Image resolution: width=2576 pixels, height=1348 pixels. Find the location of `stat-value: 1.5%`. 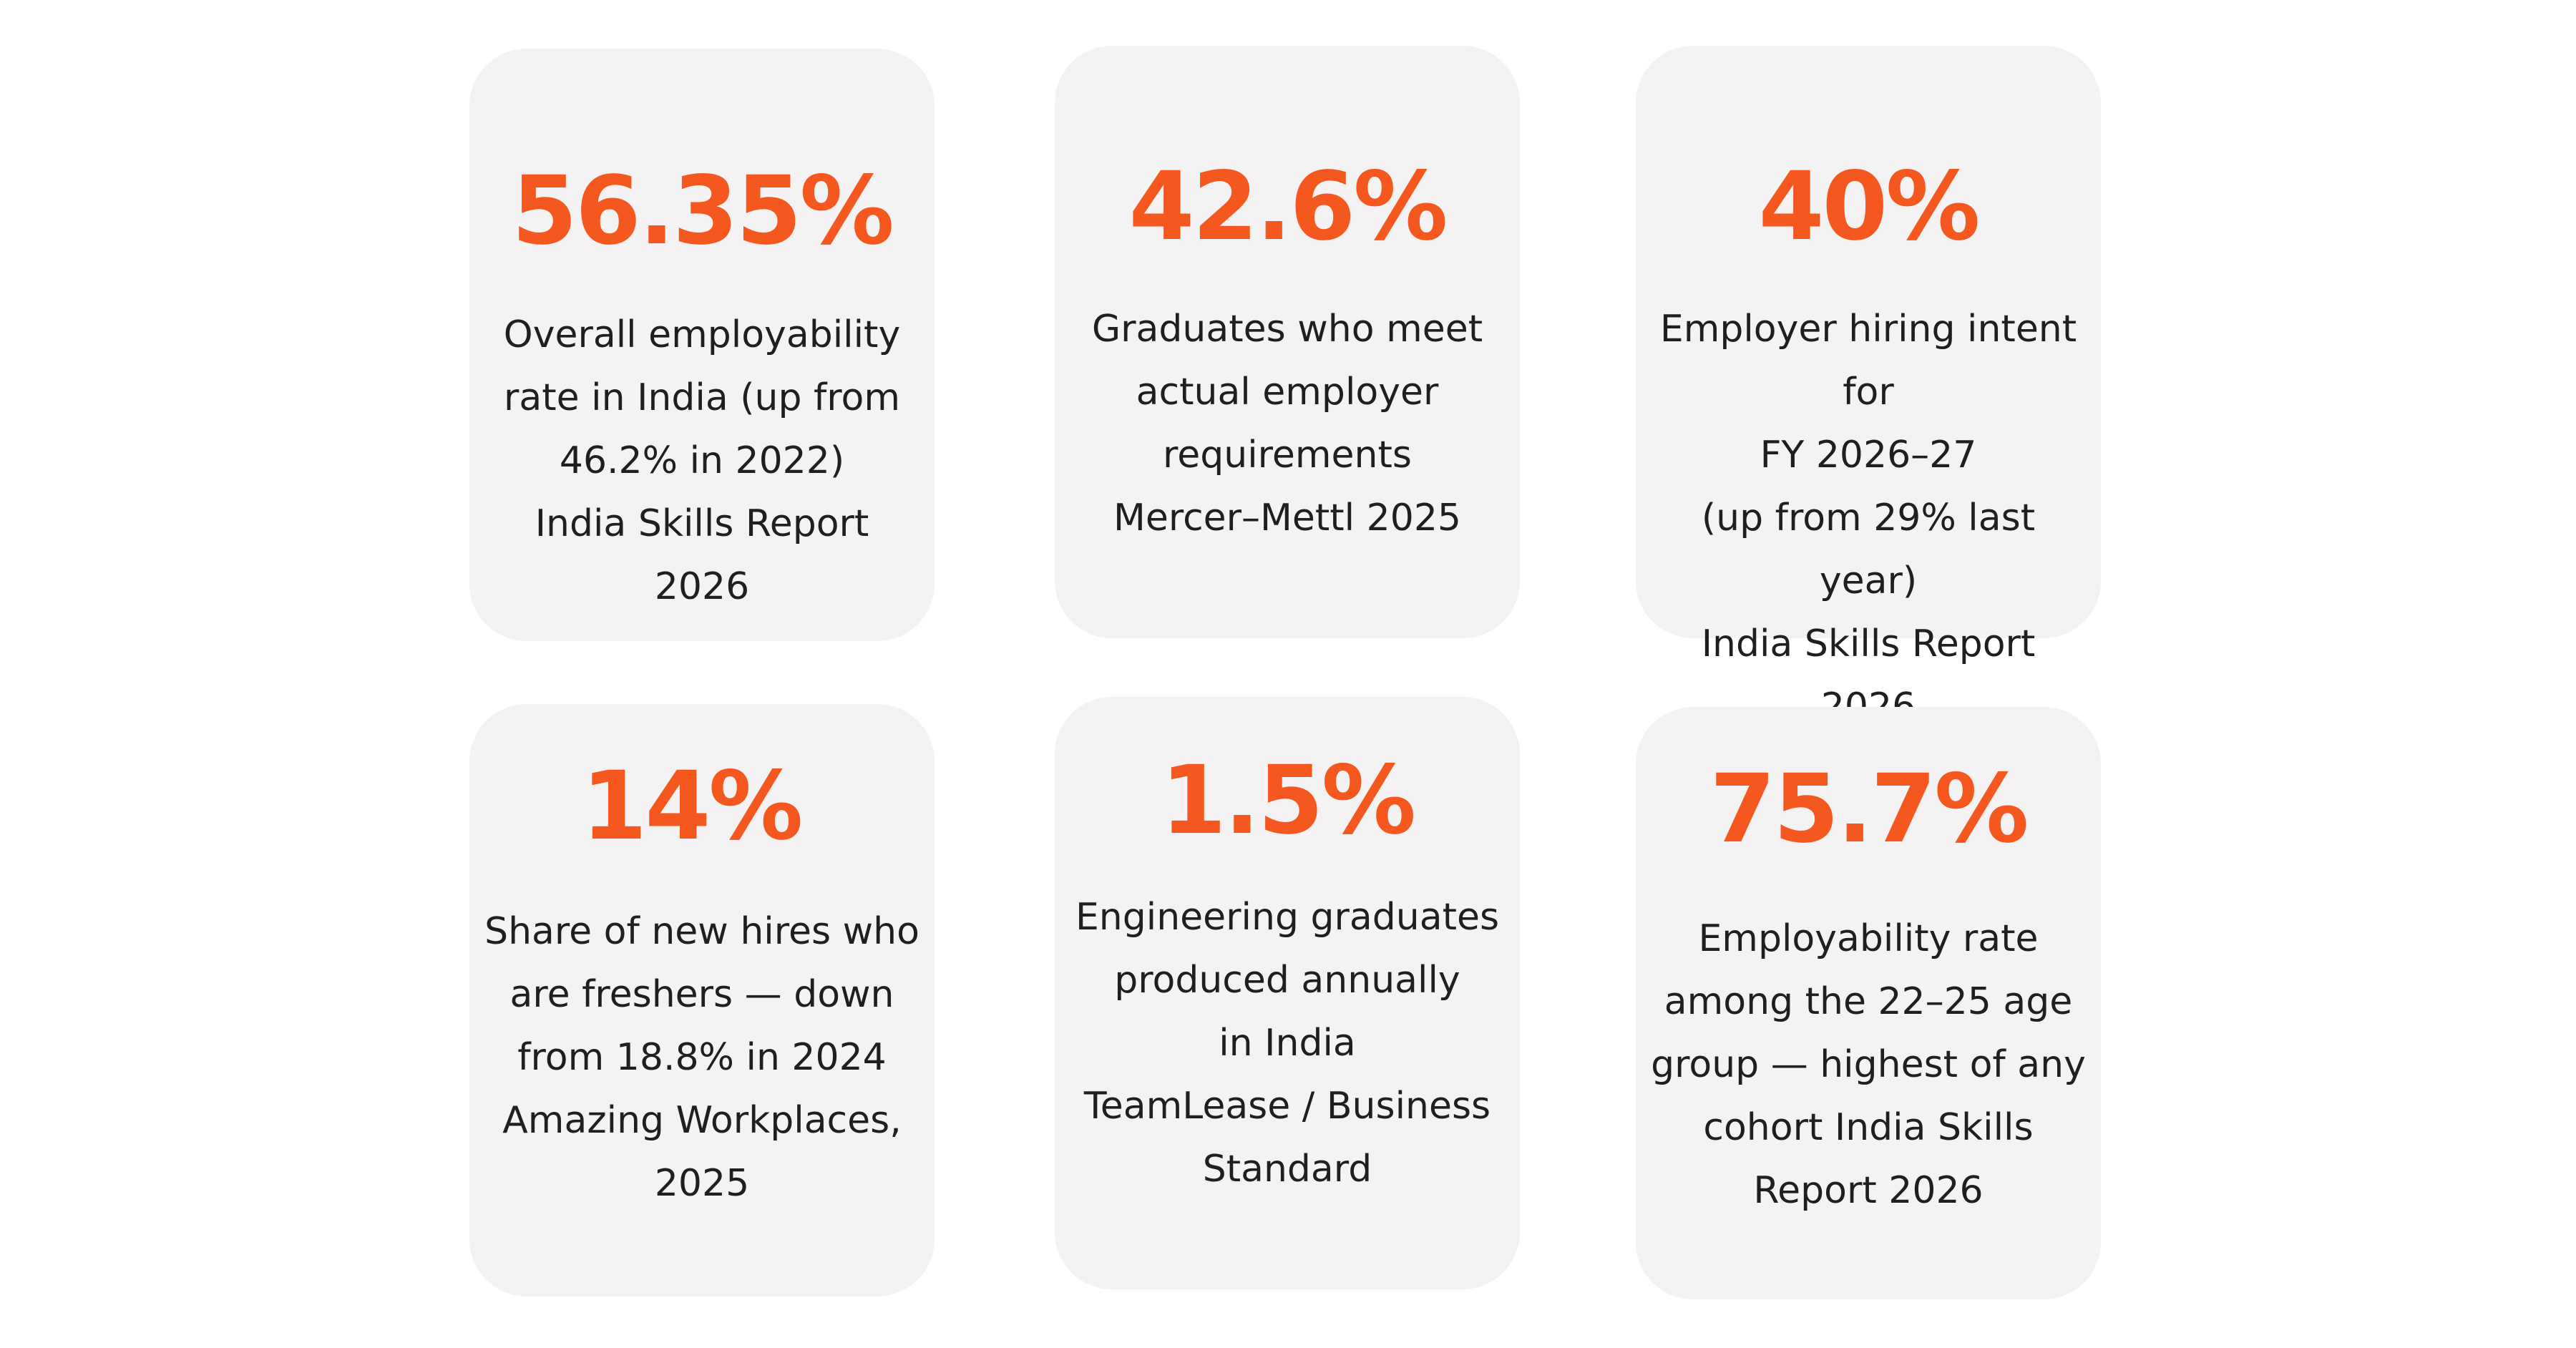

stat-value: 1.5% is located at coordinates (1288, 801).